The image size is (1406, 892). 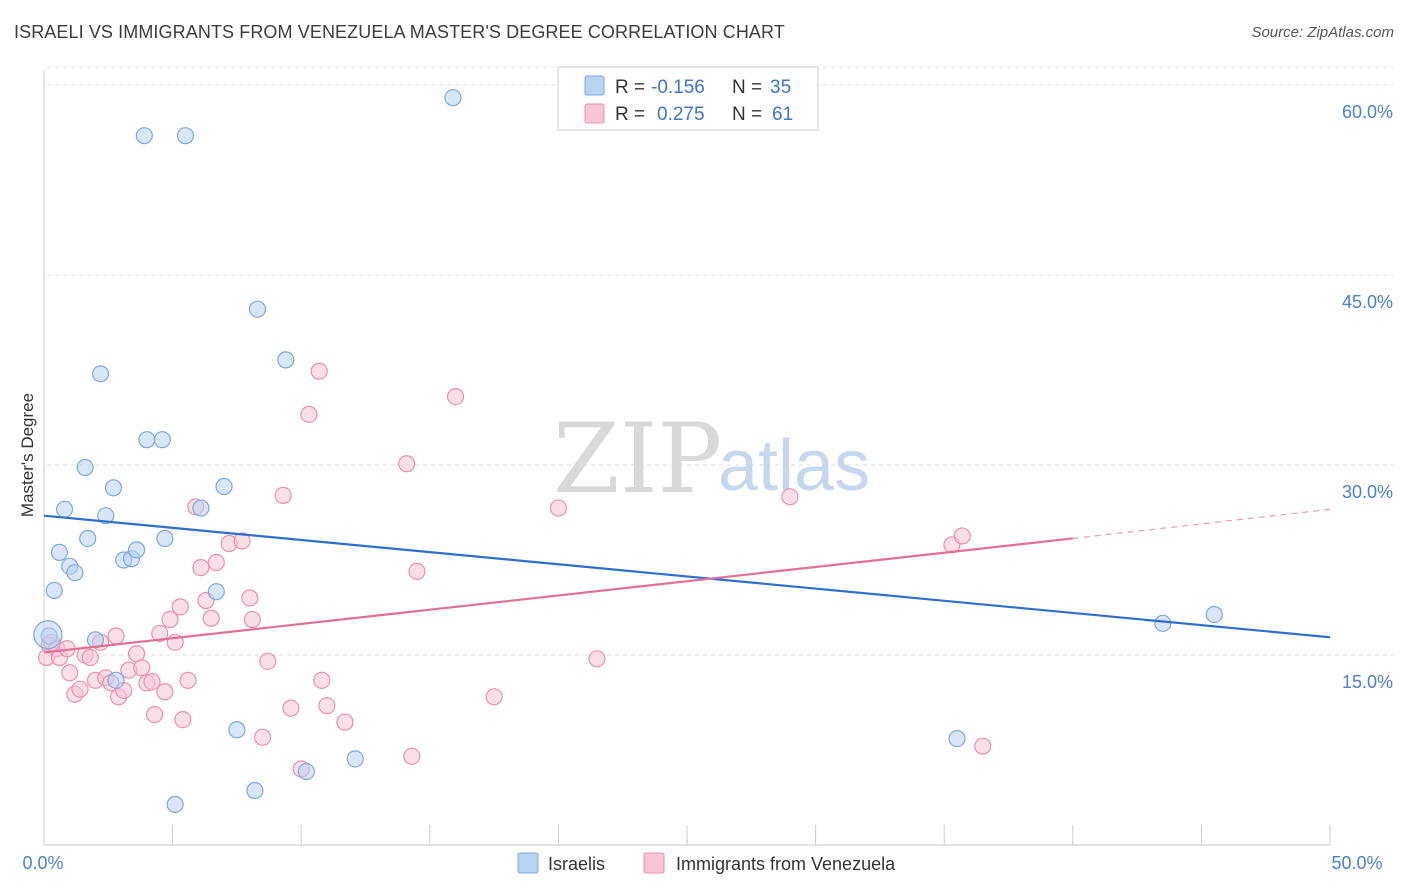 What do you see at coordinates (558, 595) in the screenshot?
I see `trend-line-venezuela` at bounding box center [558, 595].